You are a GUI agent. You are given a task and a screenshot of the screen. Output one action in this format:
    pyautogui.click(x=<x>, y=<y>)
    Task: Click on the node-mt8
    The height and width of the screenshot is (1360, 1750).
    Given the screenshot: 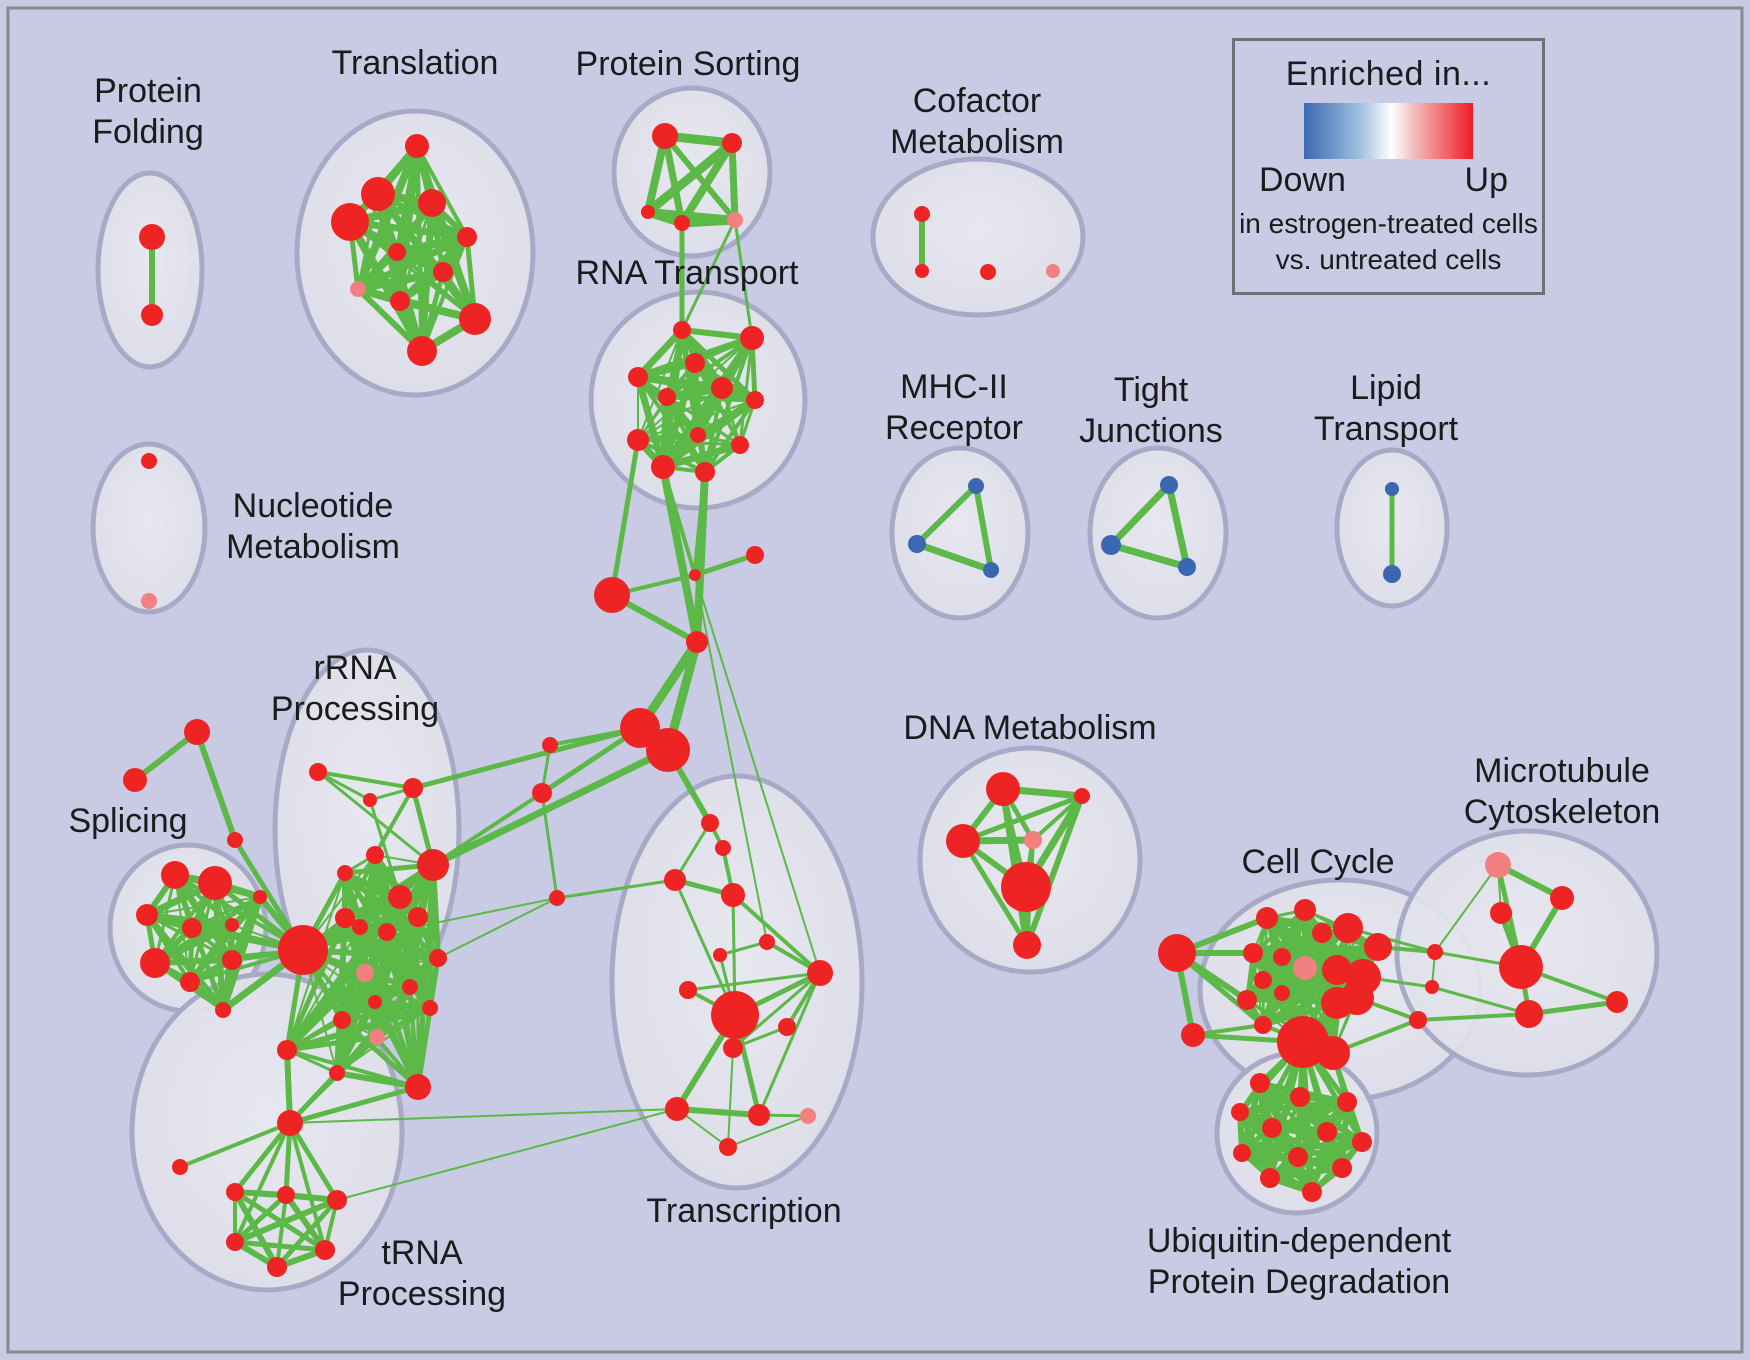 What is the action you would take?
    pyautogui.click(x=1432, y=987)
    